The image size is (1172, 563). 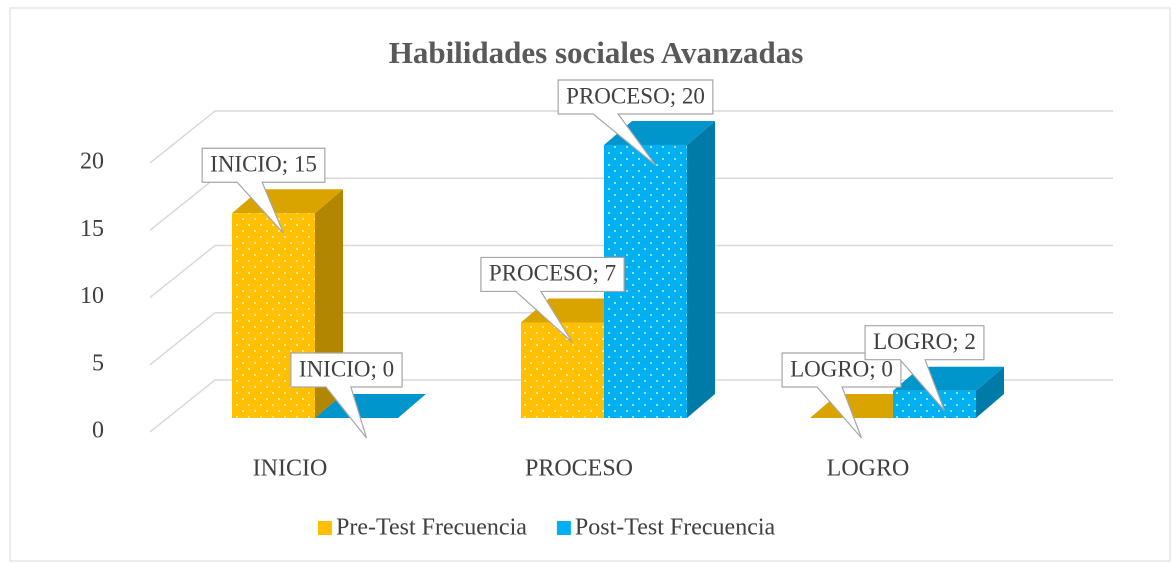 What do you see at coordinates (92, 229) in the screenshot?
I see `y-tick-label: 15` at bounding box center [92, 229].